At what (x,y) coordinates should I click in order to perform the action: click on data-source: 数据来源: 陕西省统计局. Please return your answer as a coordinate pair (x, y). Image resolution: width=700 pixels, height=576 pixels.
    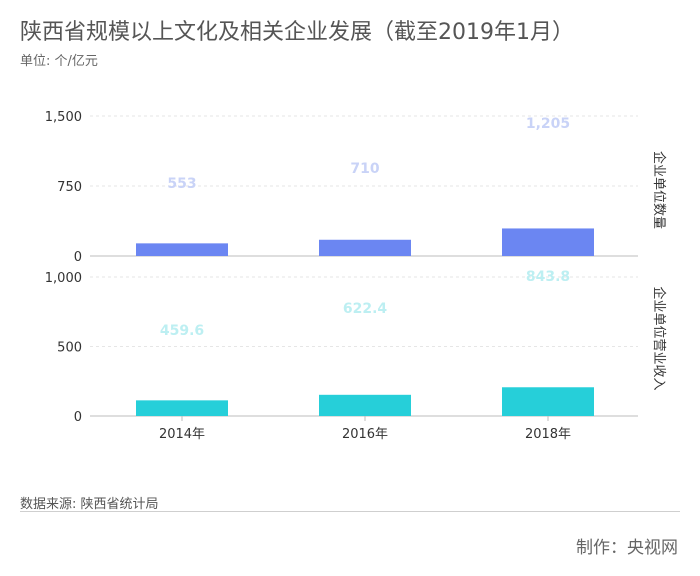
    Looking at the image, I should click on (89, 504).